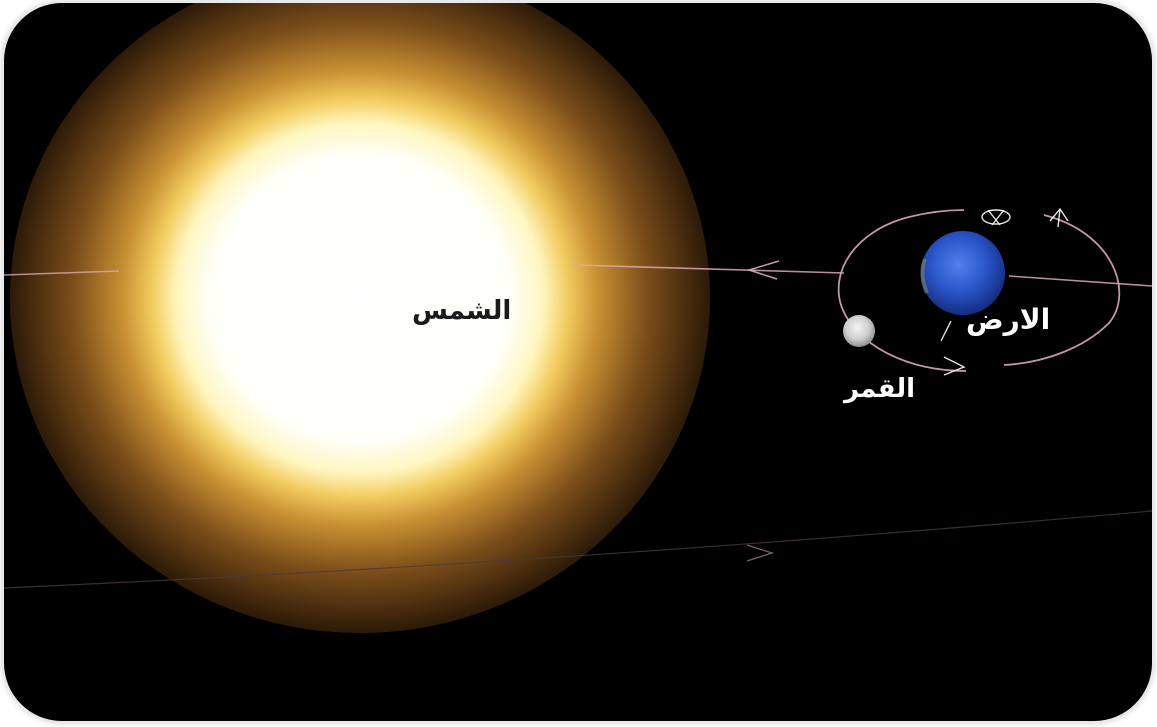 The image size is (1157, 727). What do you see at coordinates (946, 331) in the screenshot?
I see `earth-axis-tick` at bounding box center [946, 331].